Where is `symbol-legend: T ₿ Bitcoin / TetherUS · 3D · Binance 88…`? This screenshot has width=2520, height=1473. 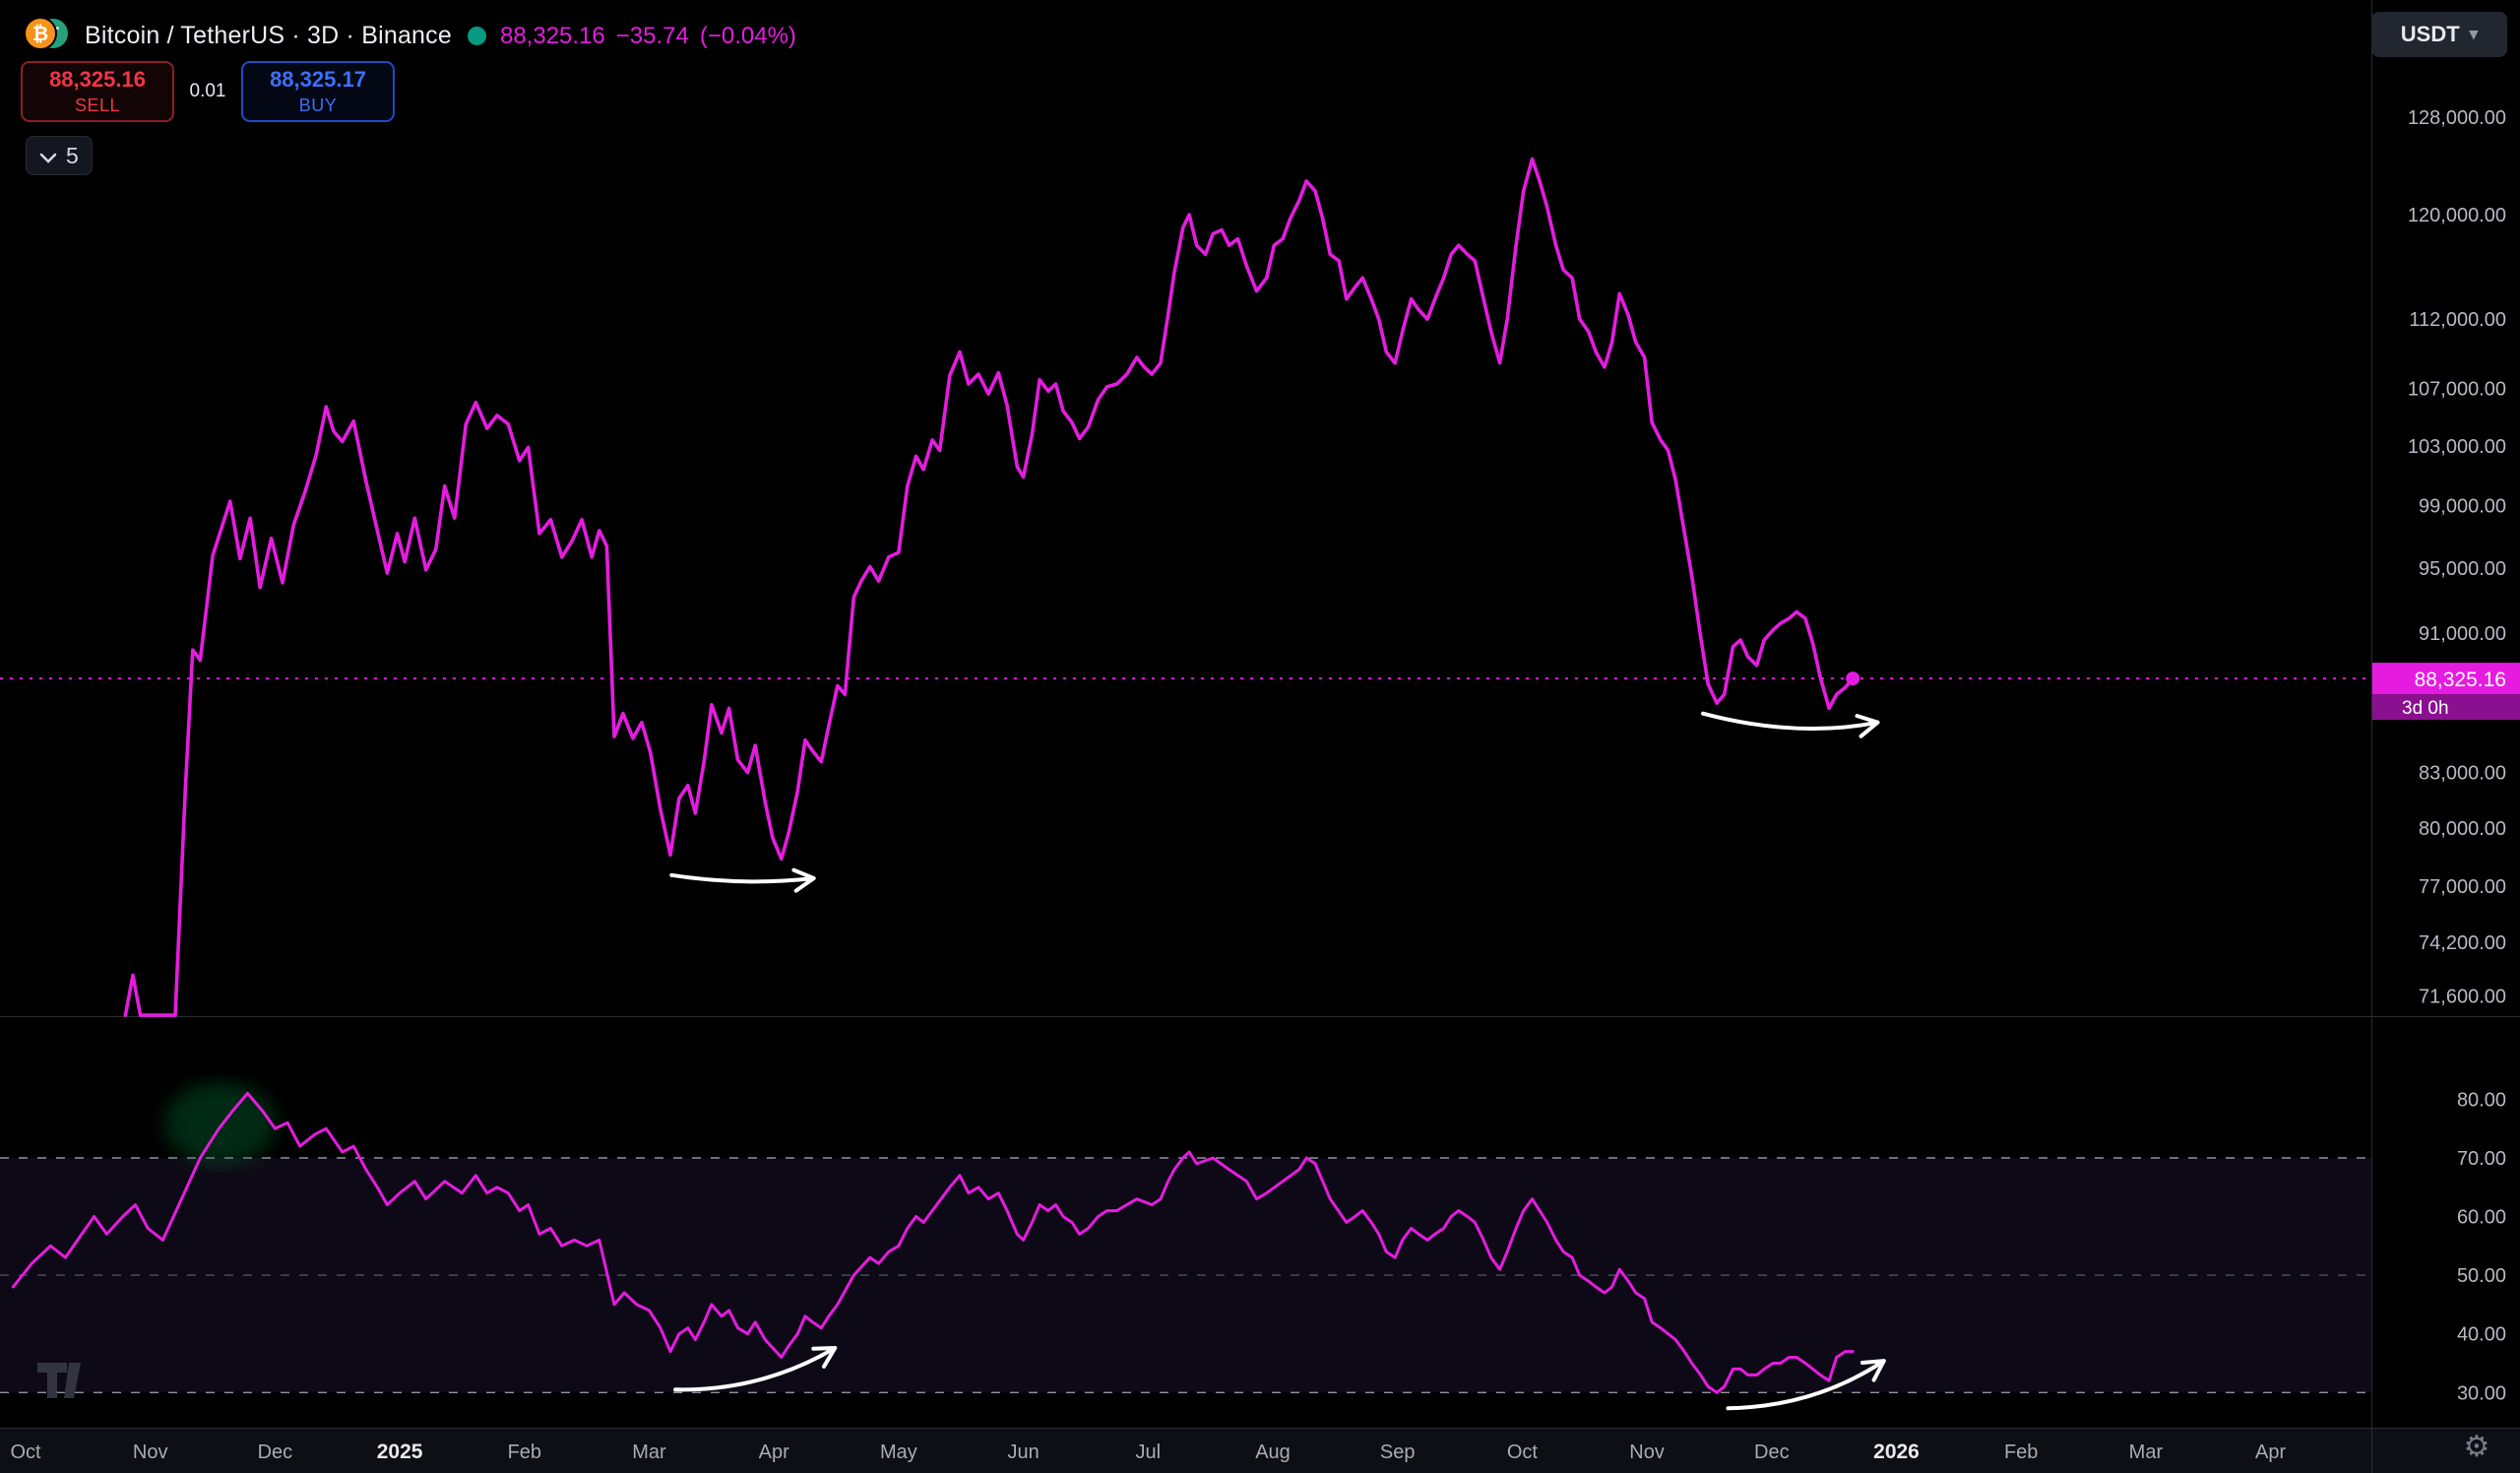 symbol-legend: T ₿ Bitcoin / TetherUS · 3D · Binance 88… is located at coordinates (410, 36).